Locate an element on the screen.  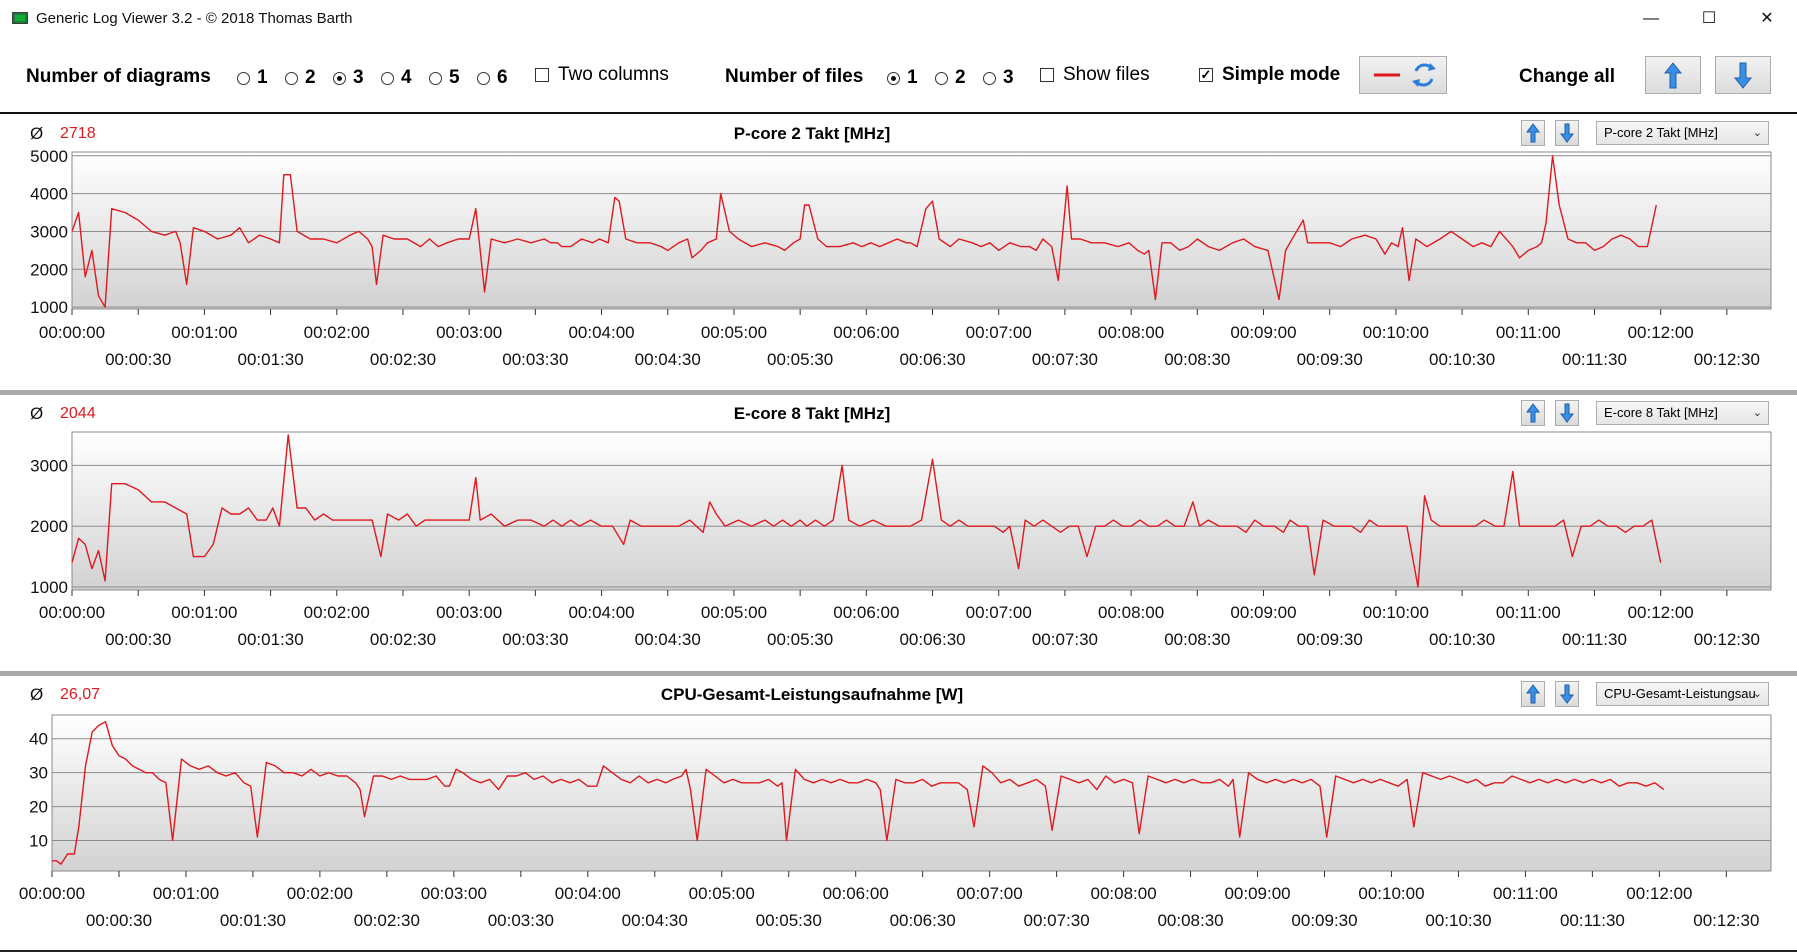
file-radio-3: 3 is located at coordinates (998, 78).